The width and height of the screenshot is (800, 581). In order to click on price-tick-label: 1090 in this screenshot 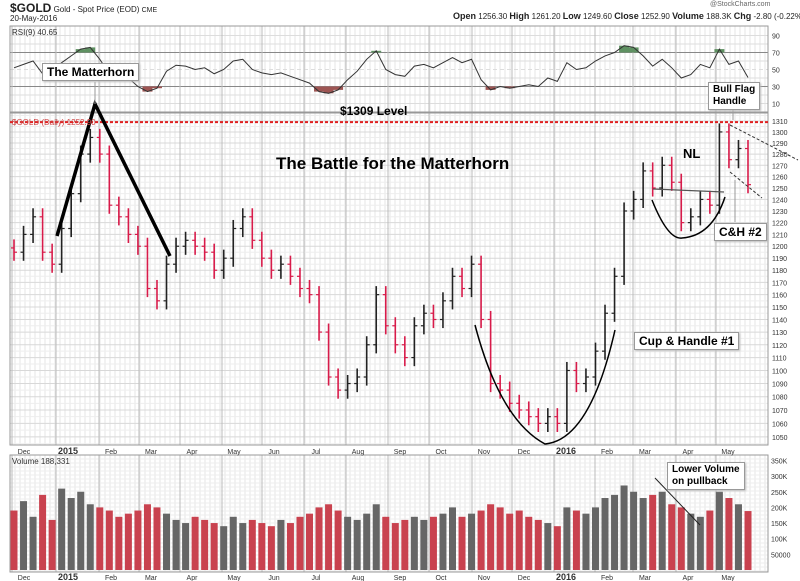, I will do `click(780, 385)`.